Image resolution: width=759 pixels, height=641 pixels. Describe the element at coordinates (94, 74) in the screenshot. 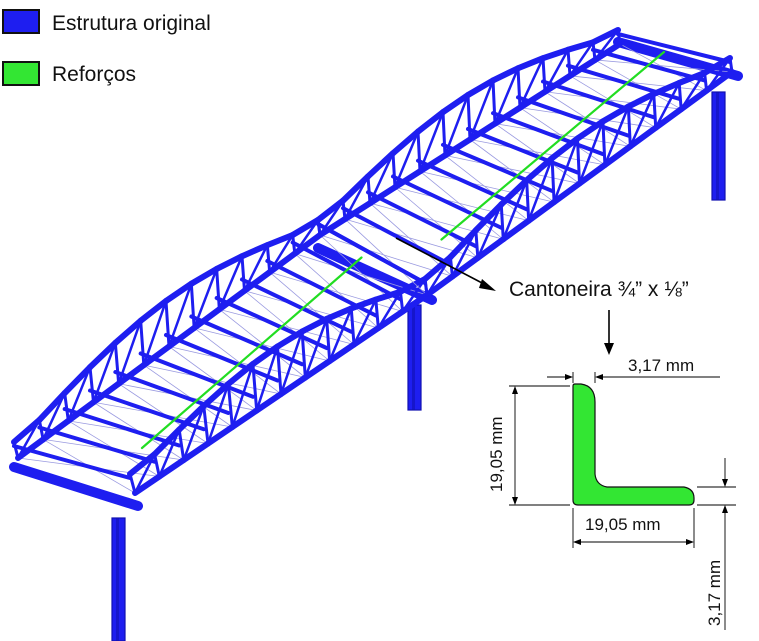

I see `legend-label-reinforcement: Reforços` at that location.